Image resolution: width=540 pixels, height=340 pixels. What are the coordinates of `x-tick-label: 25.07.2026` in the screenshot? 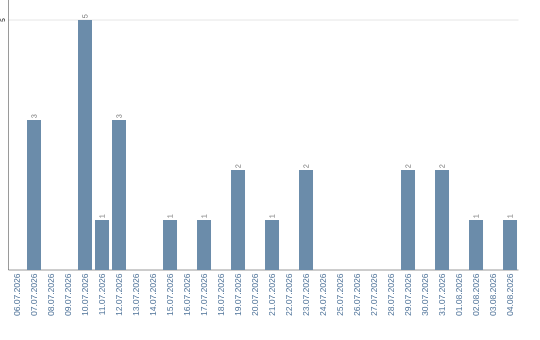 It's located at (340, 295).